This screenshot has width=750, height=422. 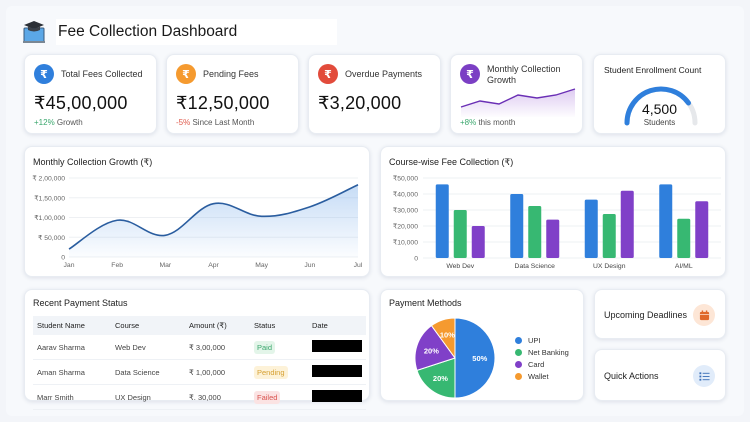 I want to click on x-tick-label: May, so click(x=261, y=265).